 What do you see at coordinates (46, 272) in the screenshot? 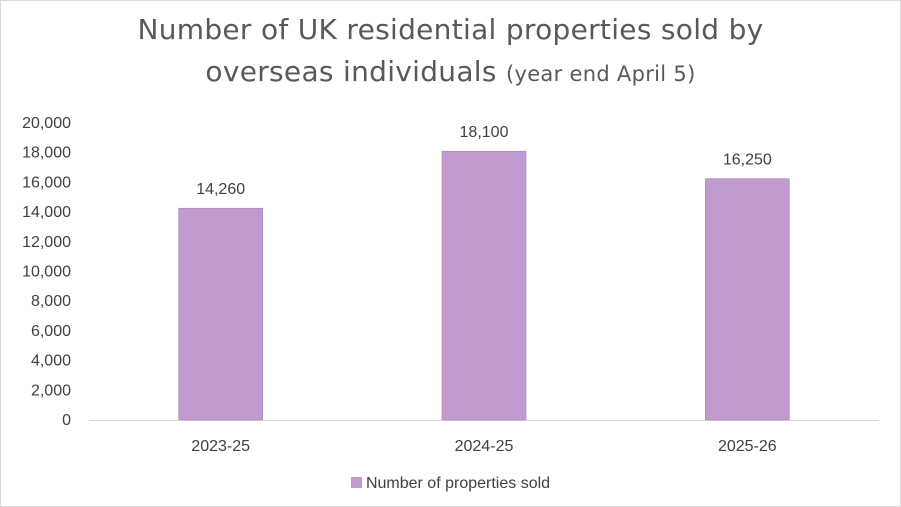
I see `y-tick-label: 10,000` at bounding box center [46, 272].